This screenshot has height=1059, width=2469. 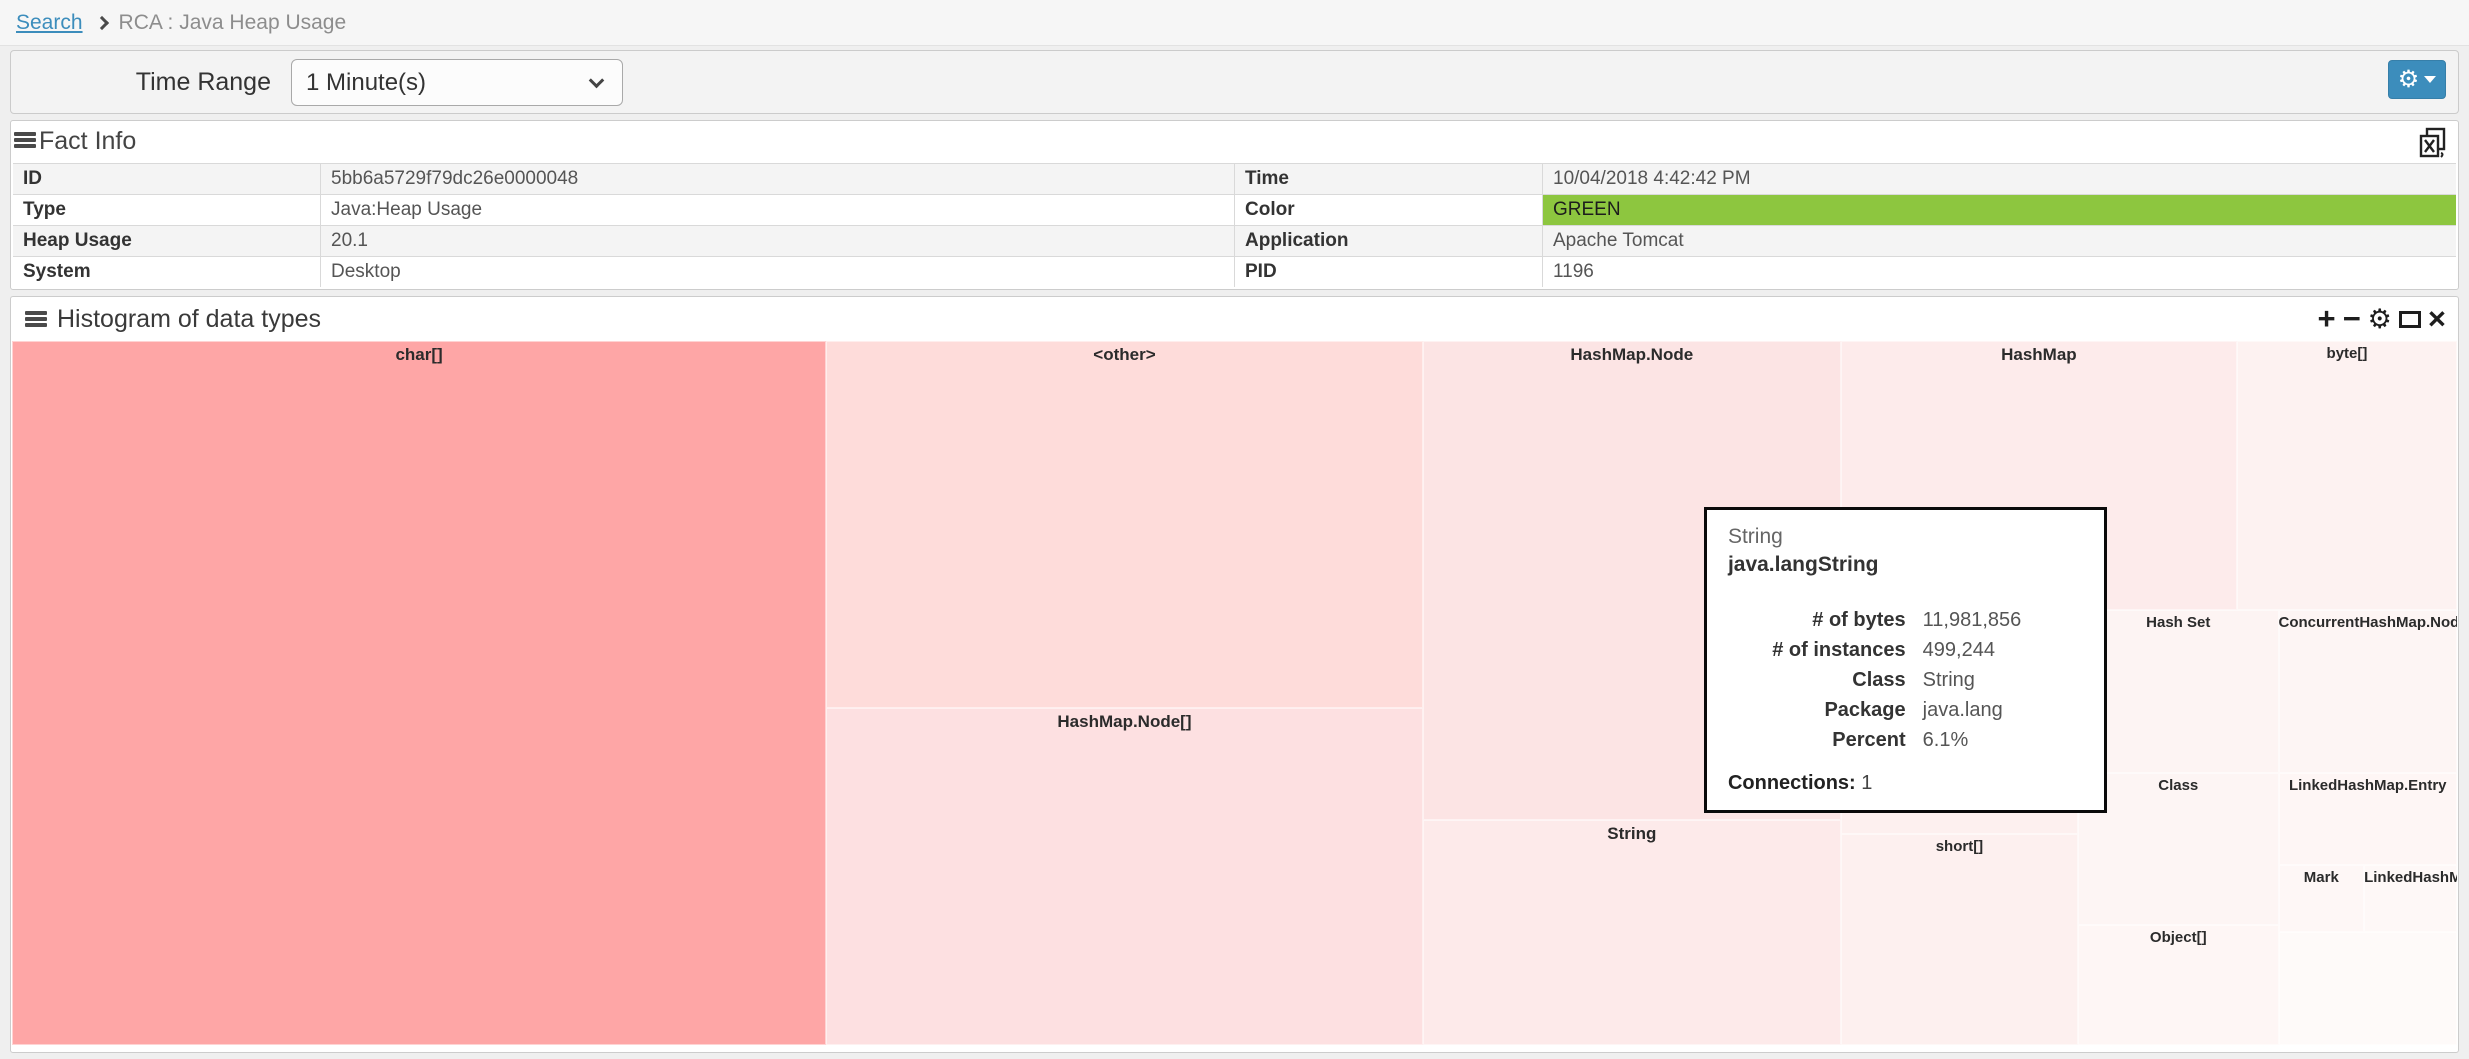 What do you see at coordinates (457, 82) in the screenshot?
I see `time-range-select: 1 Minute(s)` at bounding box center [457, 82].